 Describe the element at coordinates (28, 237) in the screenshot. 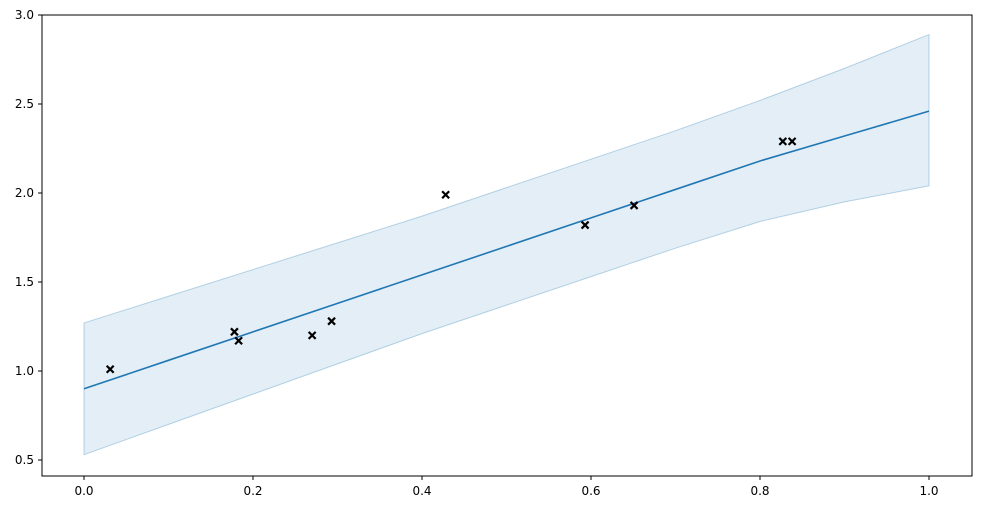

I see `y-axis: 0.5 1.0 1.5 2.0 2.5 3.0` at that location.